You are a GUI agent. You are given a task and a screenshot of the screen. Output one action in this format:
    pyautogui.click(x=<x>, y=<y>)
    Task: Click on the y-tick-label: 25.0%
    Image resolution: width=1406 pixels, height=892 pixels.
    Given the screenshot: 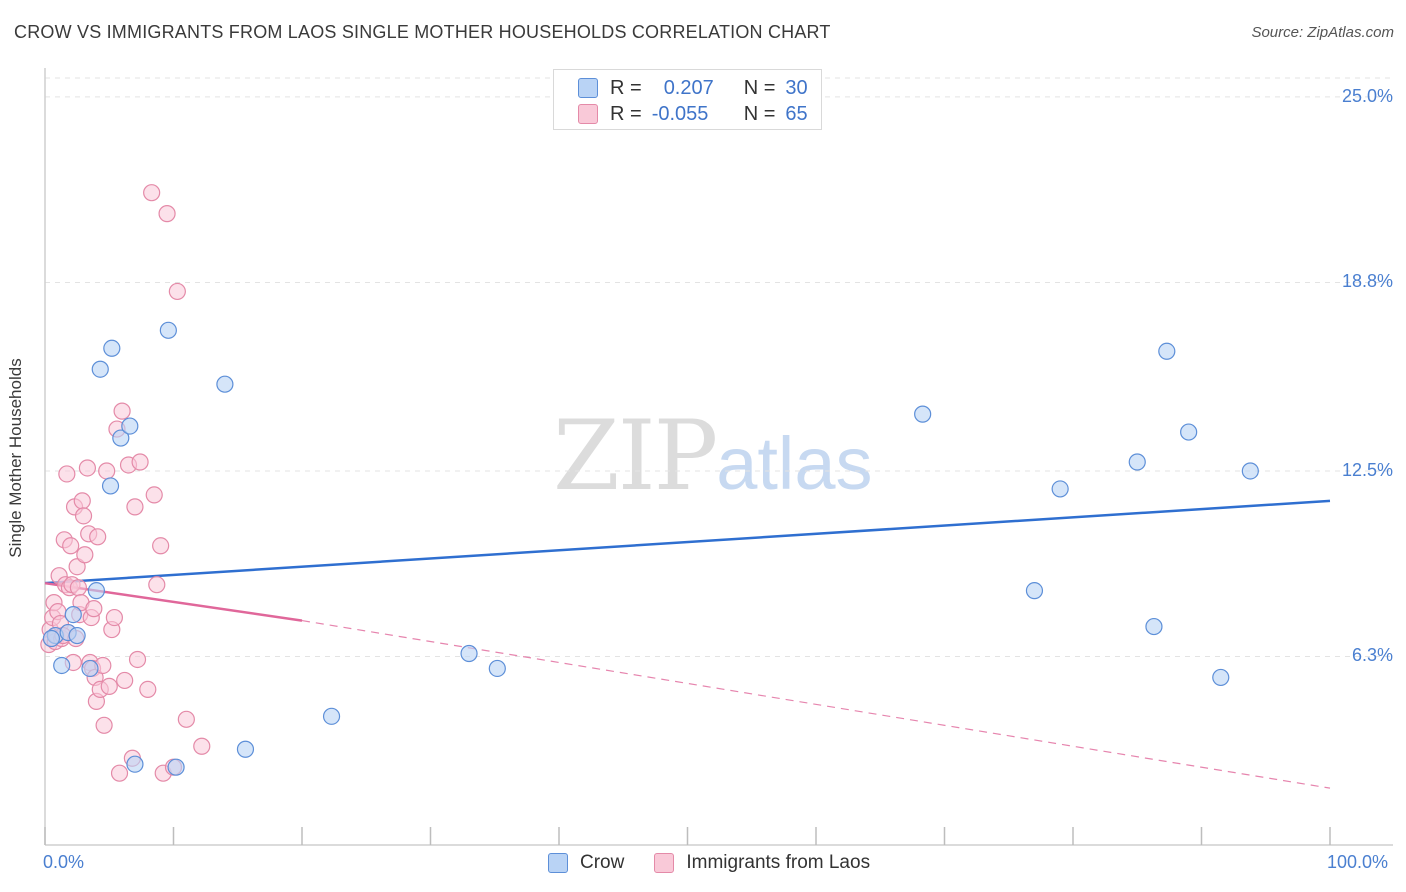 What is the action you would take?
    pyautogui.click(x=1367, y=95)
    